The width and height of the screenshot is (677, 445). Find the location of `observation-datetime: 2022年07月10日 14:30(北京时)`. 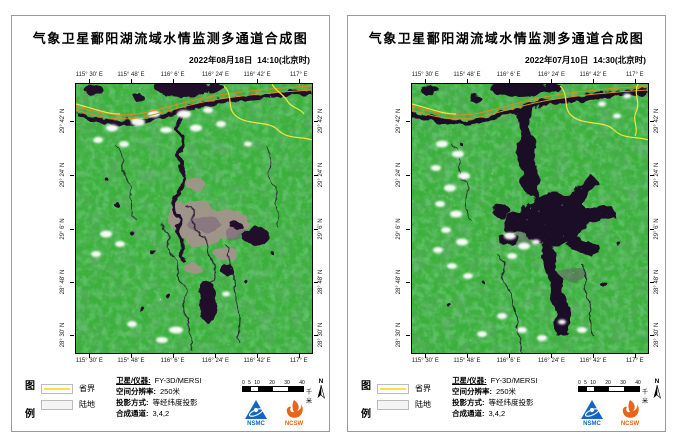

observation-datetime: 2022年07月10日 14:30(北京时) is located at coordinates (585, 60).